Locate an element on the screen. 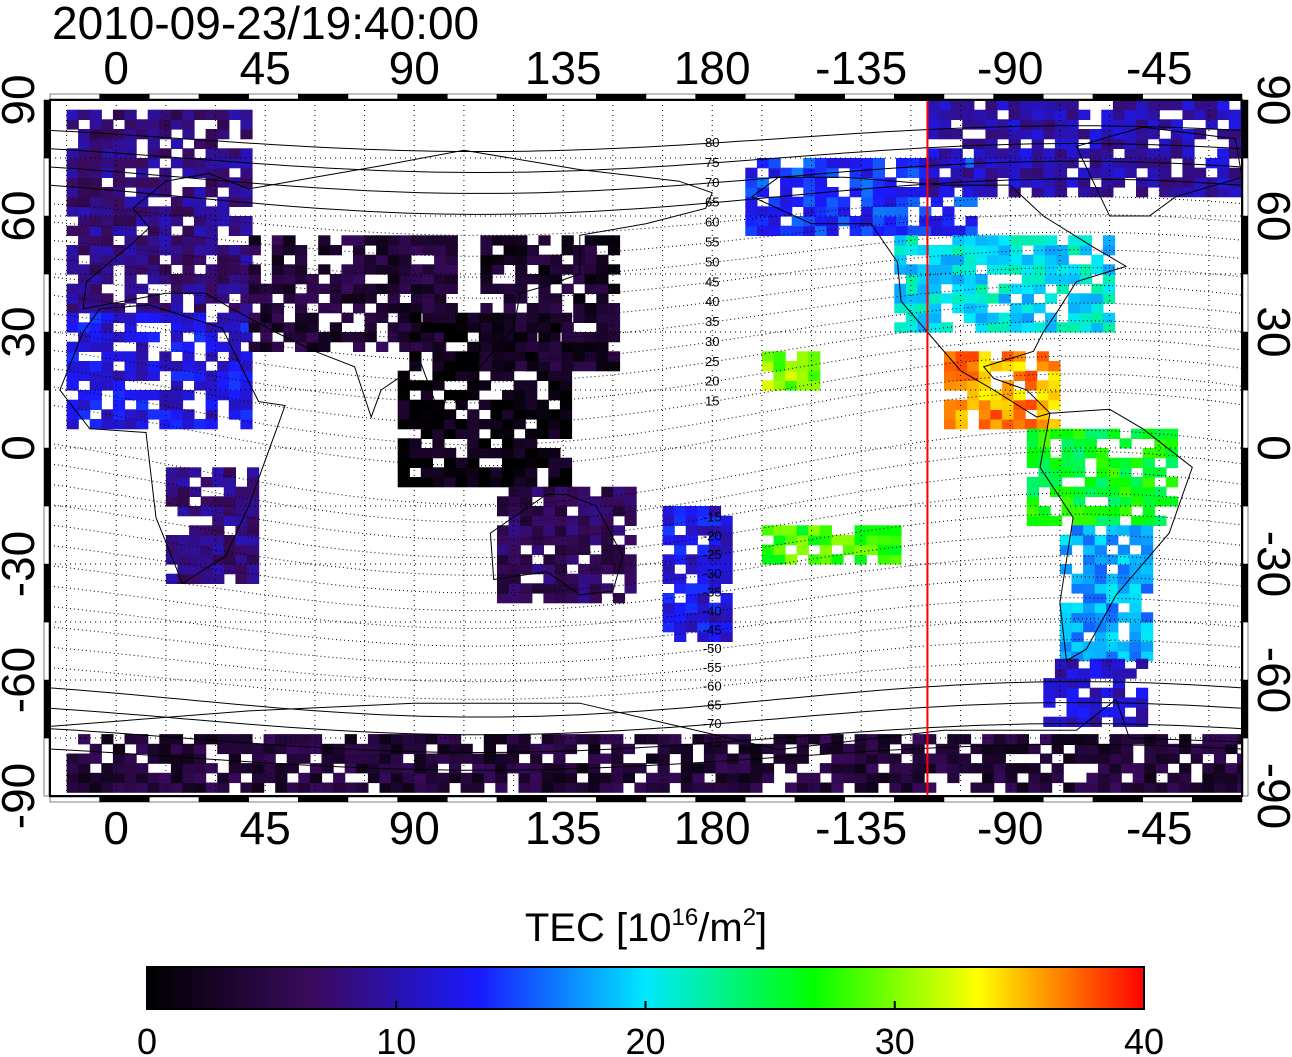 This screenshot has height=1057, width=1292. contour-label: 25 is located at coordinates (712, 361).